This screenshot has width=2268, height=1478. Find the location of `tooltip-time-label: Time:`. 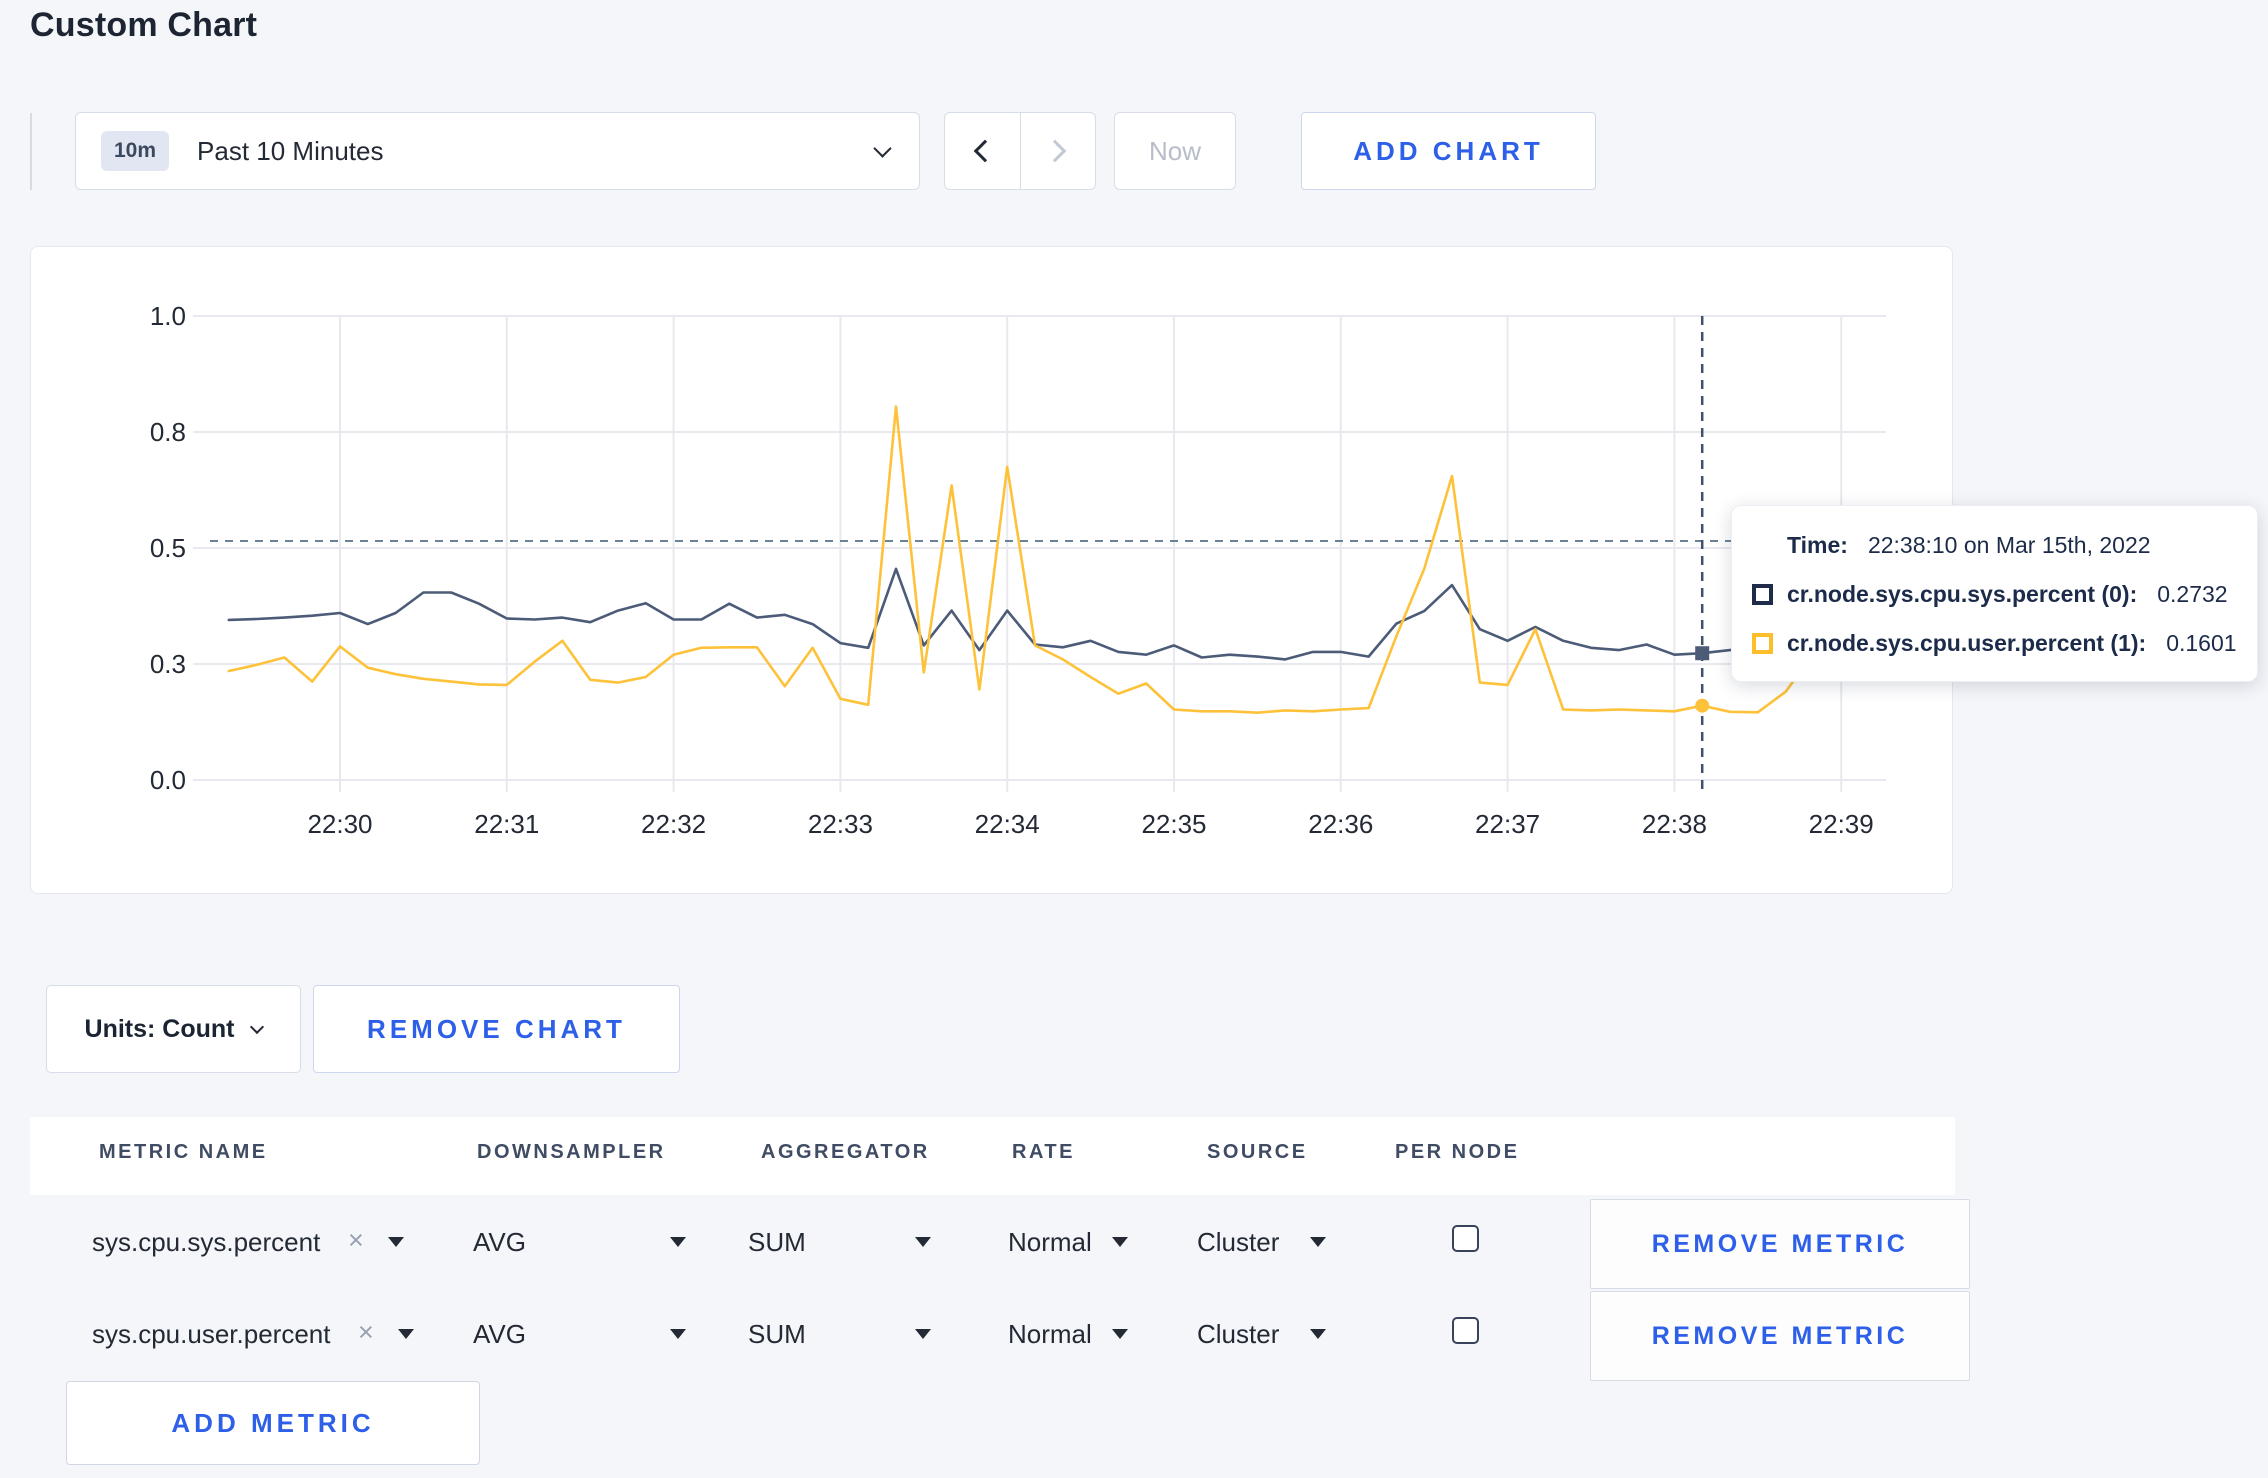

tooltip-time-label: Time: is located at coordinates (1817, 544).